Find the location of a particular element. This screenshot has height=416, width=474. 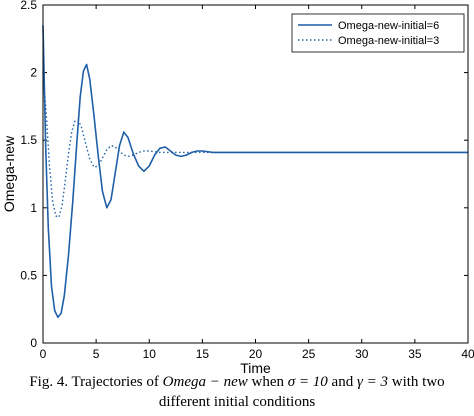

caption-line-2: different initial conditions is located at coordinates (237, 402).